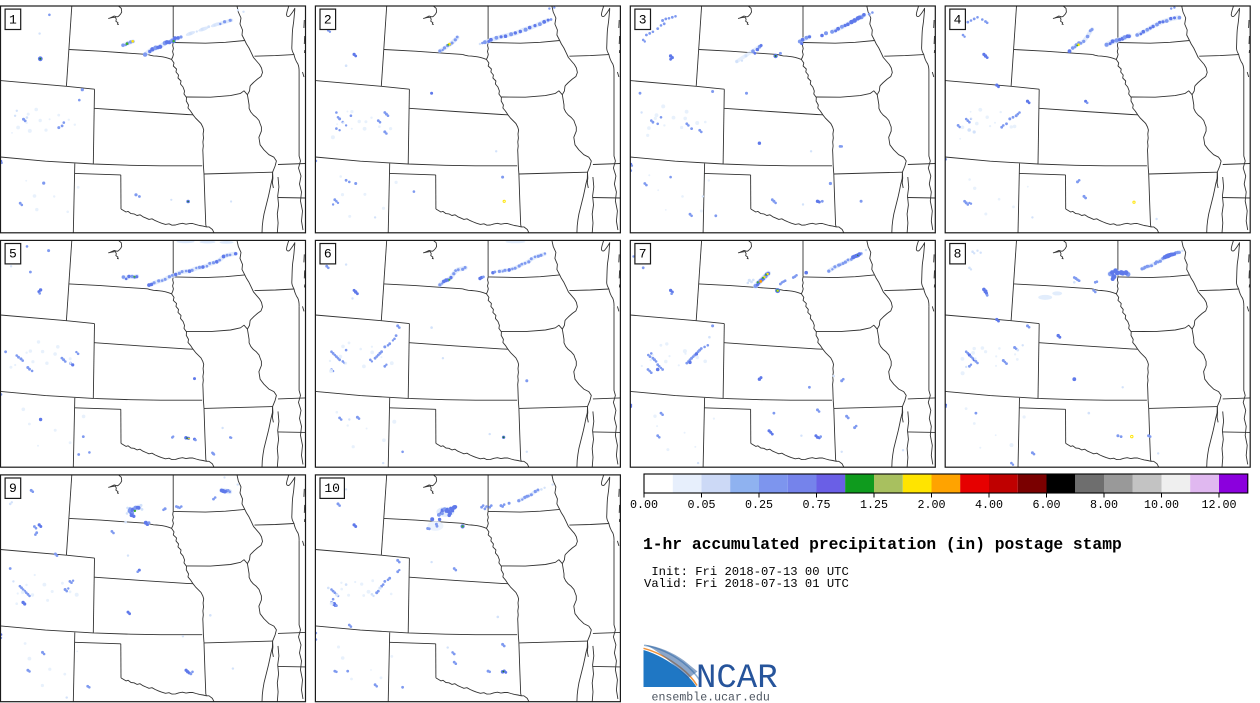  I want to click on svg-text: 0.75, so click(816, 505).